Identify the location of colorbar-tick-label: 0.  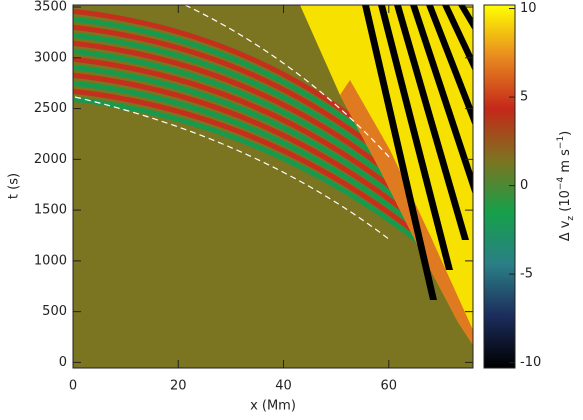
(524, 185).